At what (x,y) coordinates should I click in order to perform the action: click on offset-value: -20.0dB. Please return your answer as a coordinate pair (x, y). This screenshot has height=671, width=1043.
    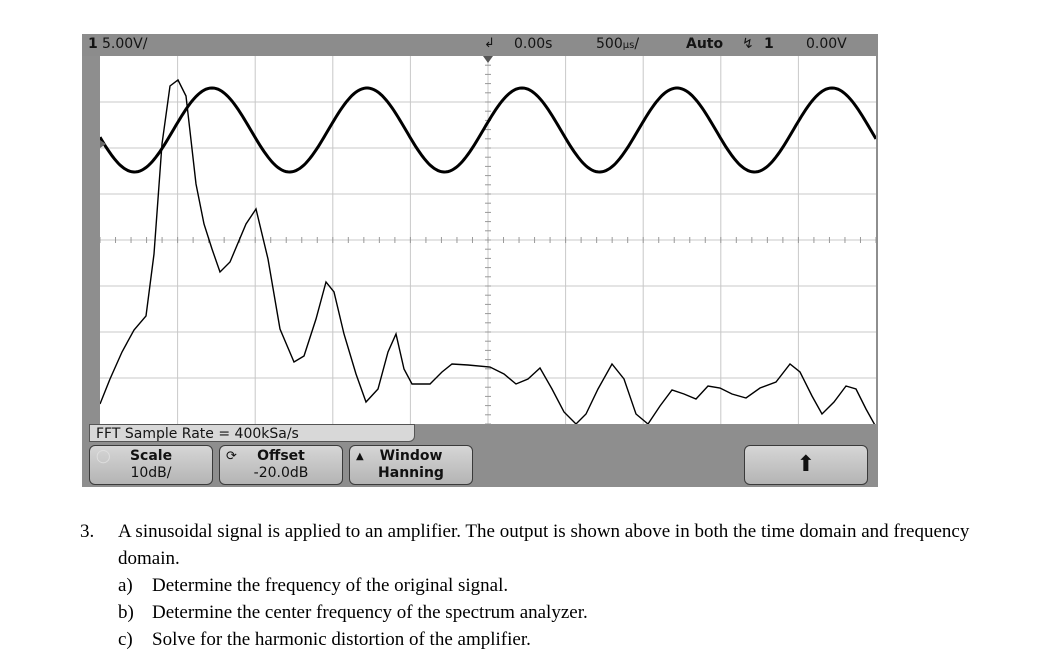
    Looking at the image, I should click on (281, 473).